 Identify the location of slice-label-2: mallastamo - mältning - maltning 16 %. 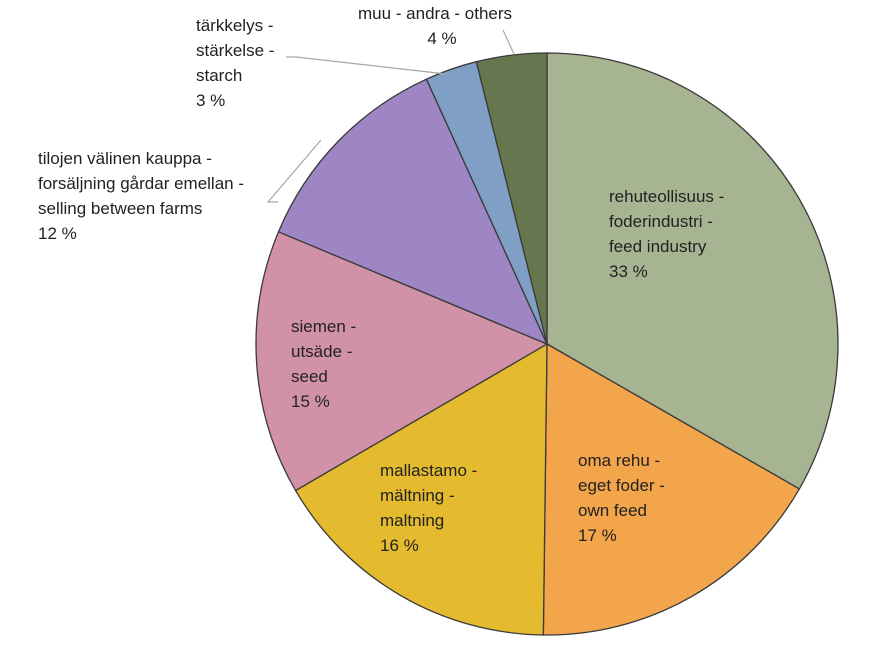
(428, 508).